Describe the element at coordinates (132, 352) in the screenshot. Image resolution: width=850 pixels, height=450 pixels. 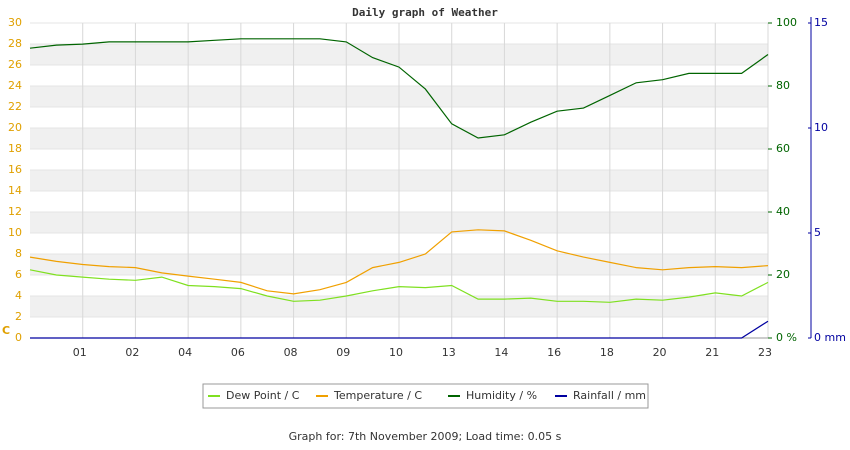
I see `x-tick-label: 02` at that location.